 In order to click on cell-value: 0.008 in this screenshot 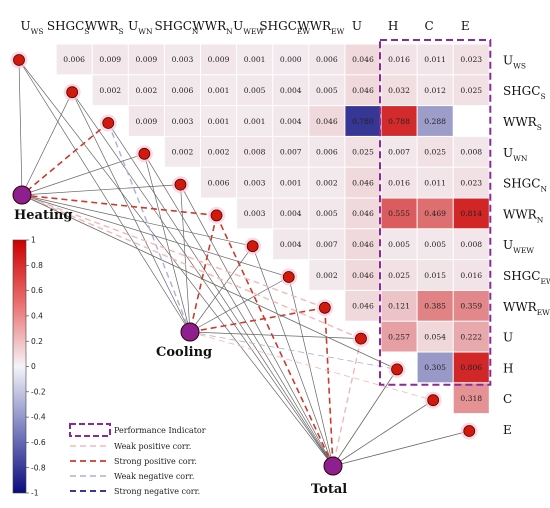, I will do `click(471, 244)`.